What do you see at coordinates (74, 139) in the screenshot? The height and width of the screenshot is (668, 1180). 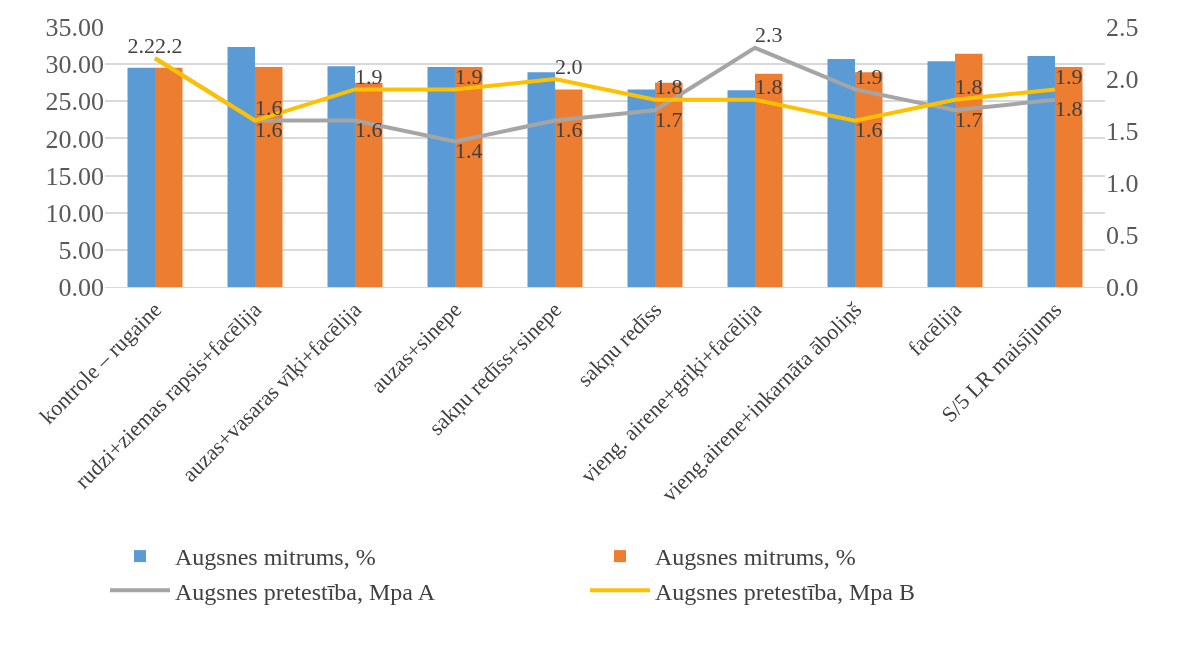 I see `y-tick-label: 20.00` at bounding box center [74, 139].